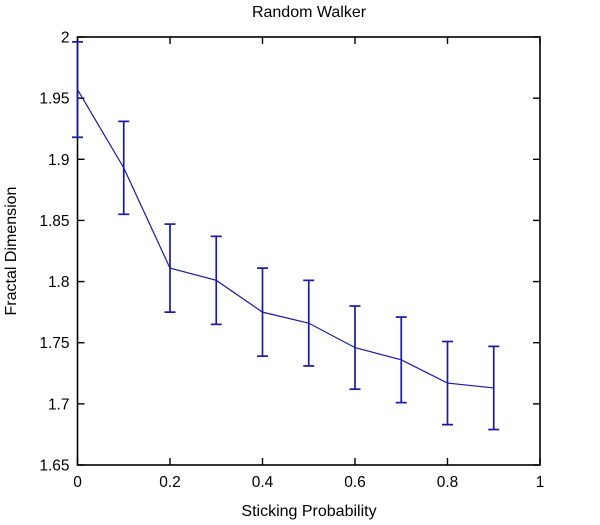 The width and height of the screenshot is (600, 525). I want to click on x-tick-label: 0, so click(77, 482).